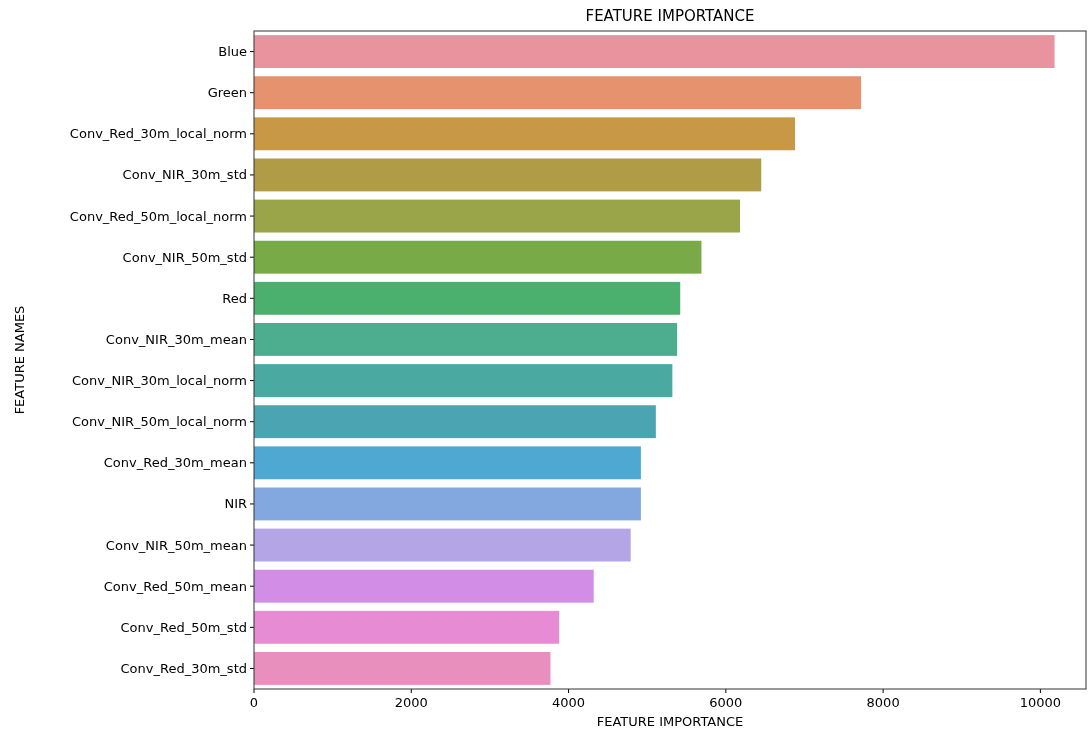 This screenshot has width=1088, height=734. I want to click on y-tick-label: Conv_Red_30m_std, so click(183, 668).